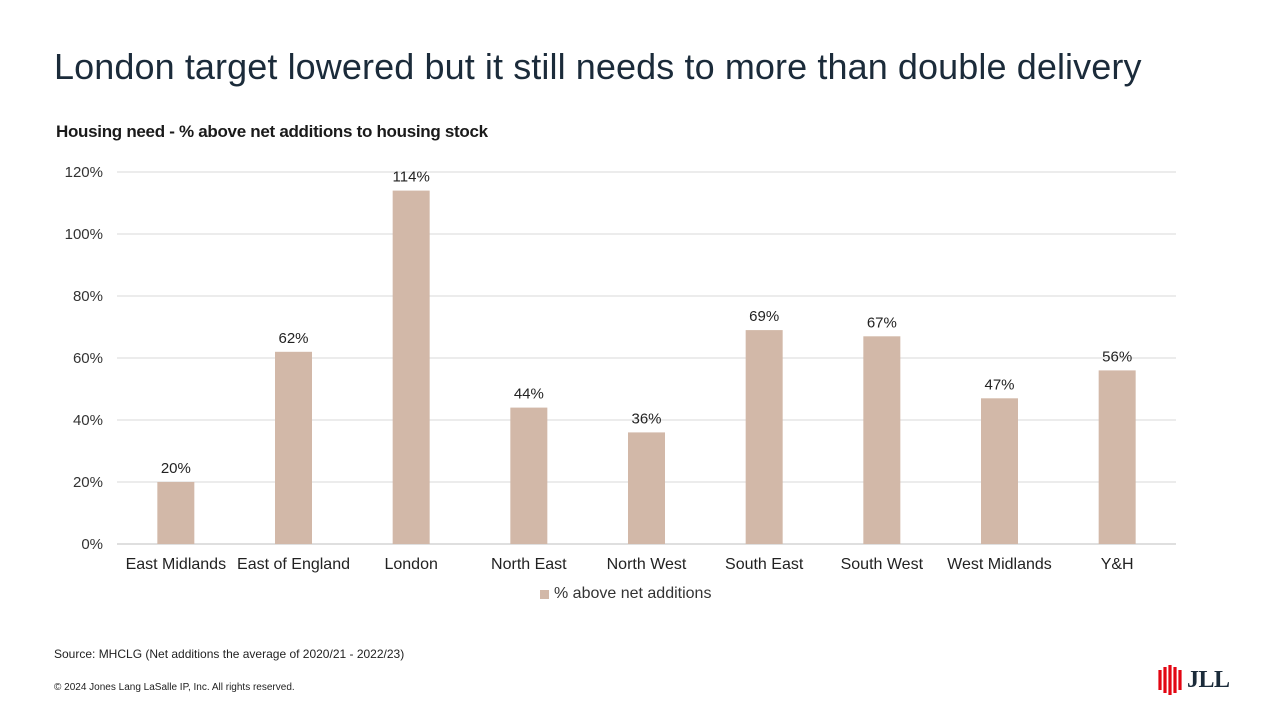  I want to click on x-tick-label: North East, so click(529, 564).